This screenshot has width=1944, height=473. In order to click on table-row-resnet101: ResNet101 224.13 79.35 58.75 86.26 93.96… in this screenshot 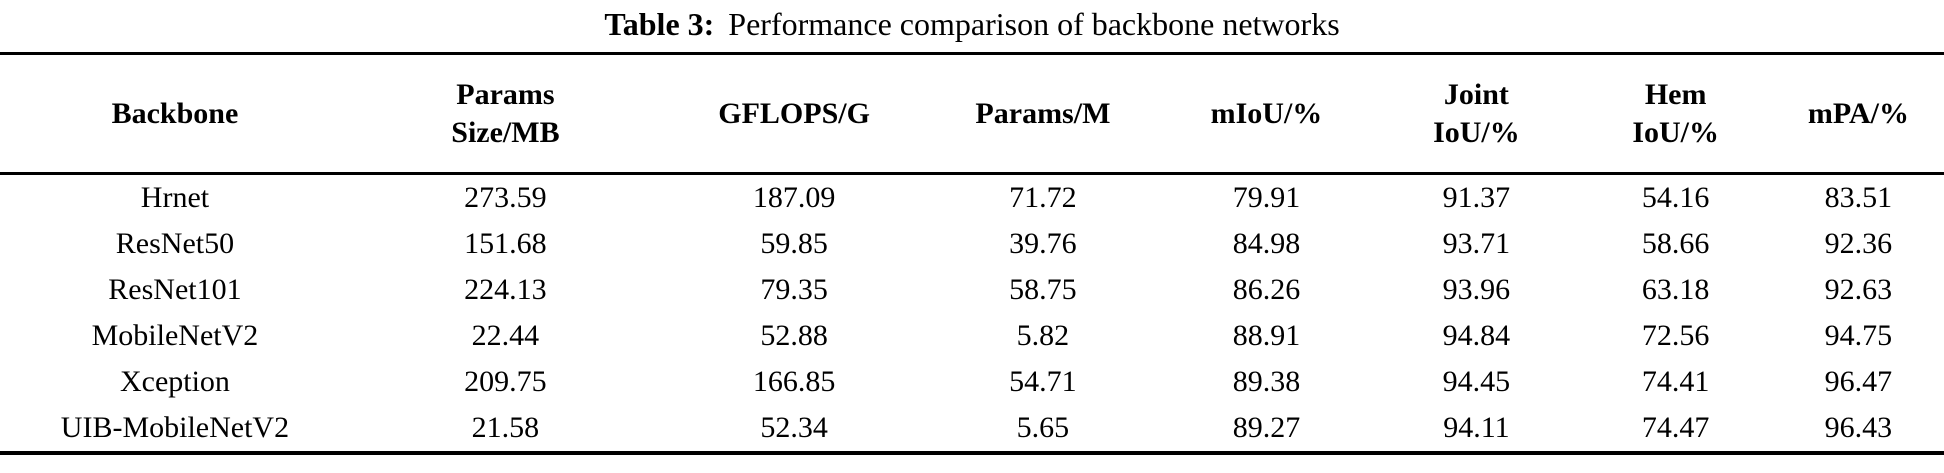, I will do `click(972, 290)`.